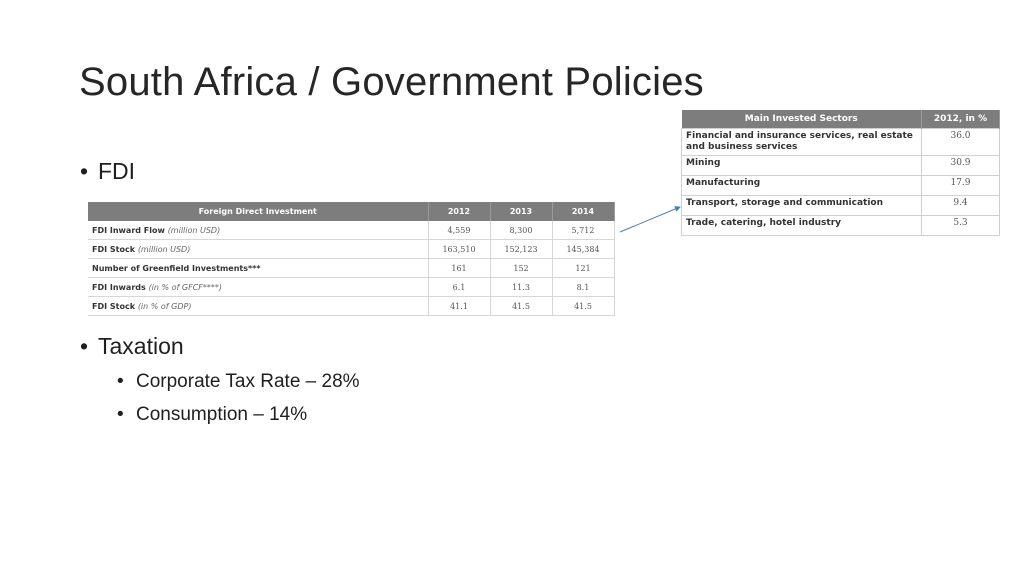 The image size is (1024, 576). I want to click on sectors-table-header: Main Invested Sectors 2012, in %, so click(840, 119).